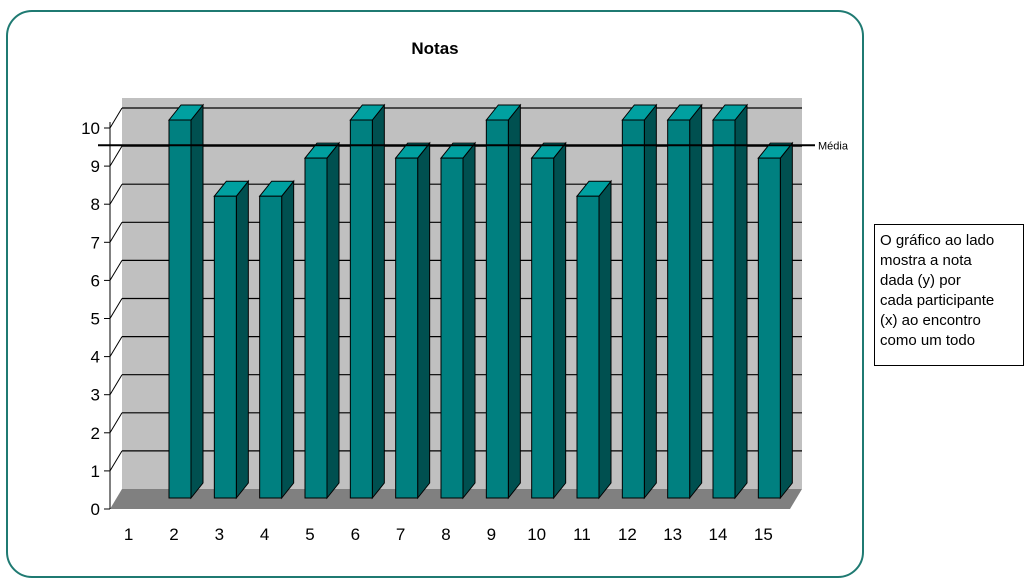 The height and width of the screenshot is (578, 1029). What do you see at coordinates (434, 48) in the screenshot?
I see `chart-title: Notas` at bounding box center [434, 48].